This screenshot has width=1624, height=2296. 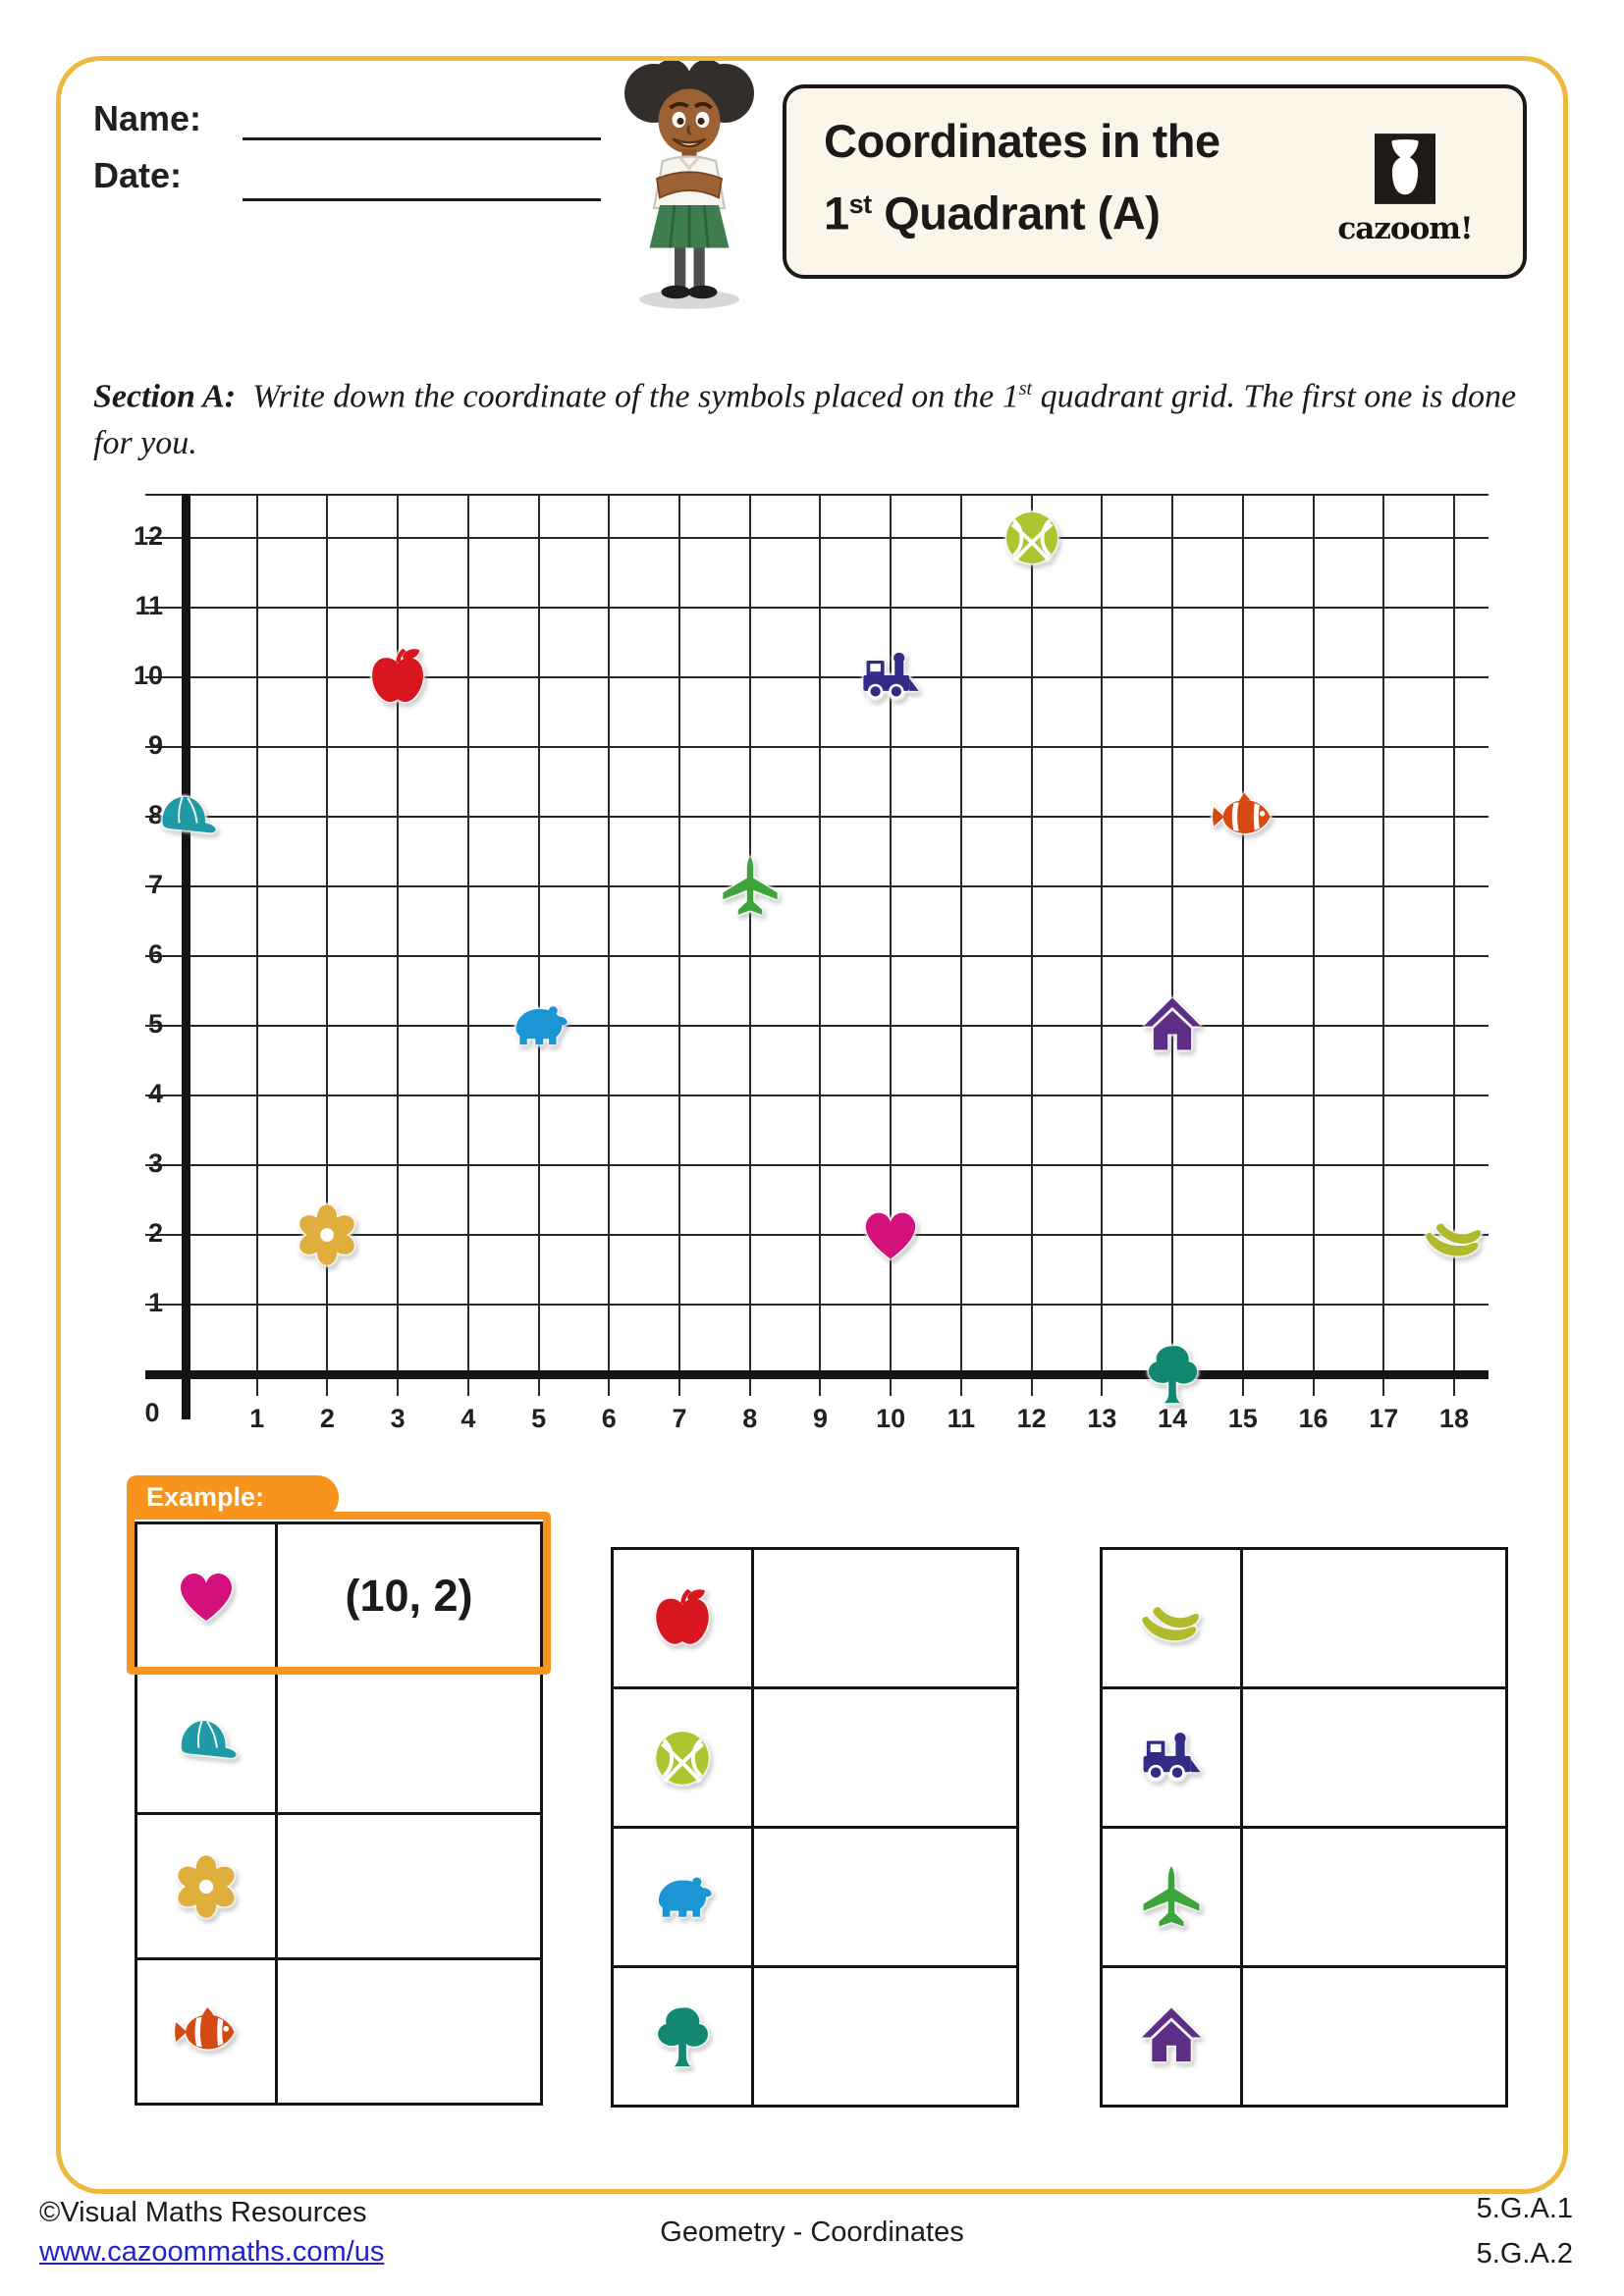 I want to click on heart-icon, so click(x=206, y=1596).